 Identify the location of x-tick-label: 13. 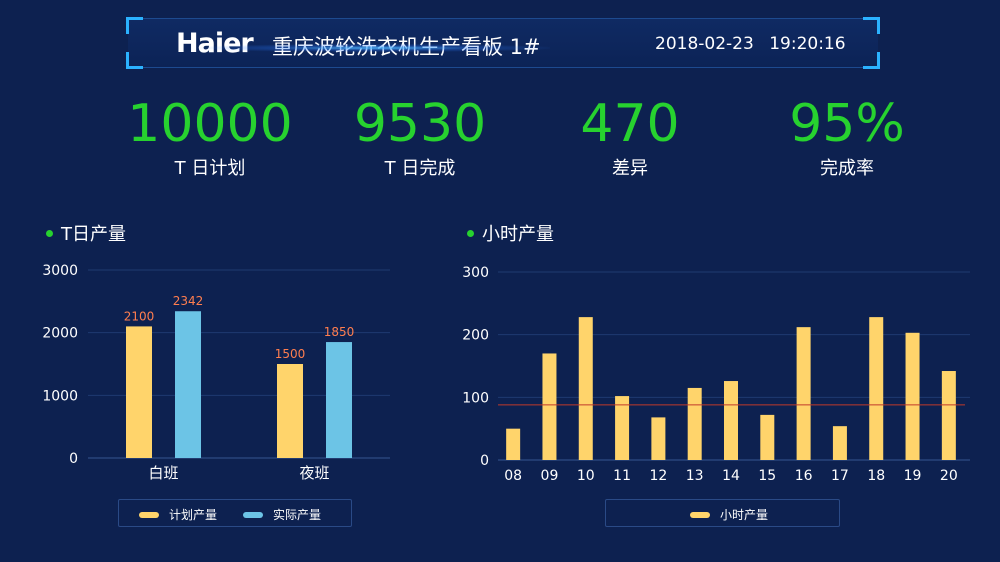
(695, 476).